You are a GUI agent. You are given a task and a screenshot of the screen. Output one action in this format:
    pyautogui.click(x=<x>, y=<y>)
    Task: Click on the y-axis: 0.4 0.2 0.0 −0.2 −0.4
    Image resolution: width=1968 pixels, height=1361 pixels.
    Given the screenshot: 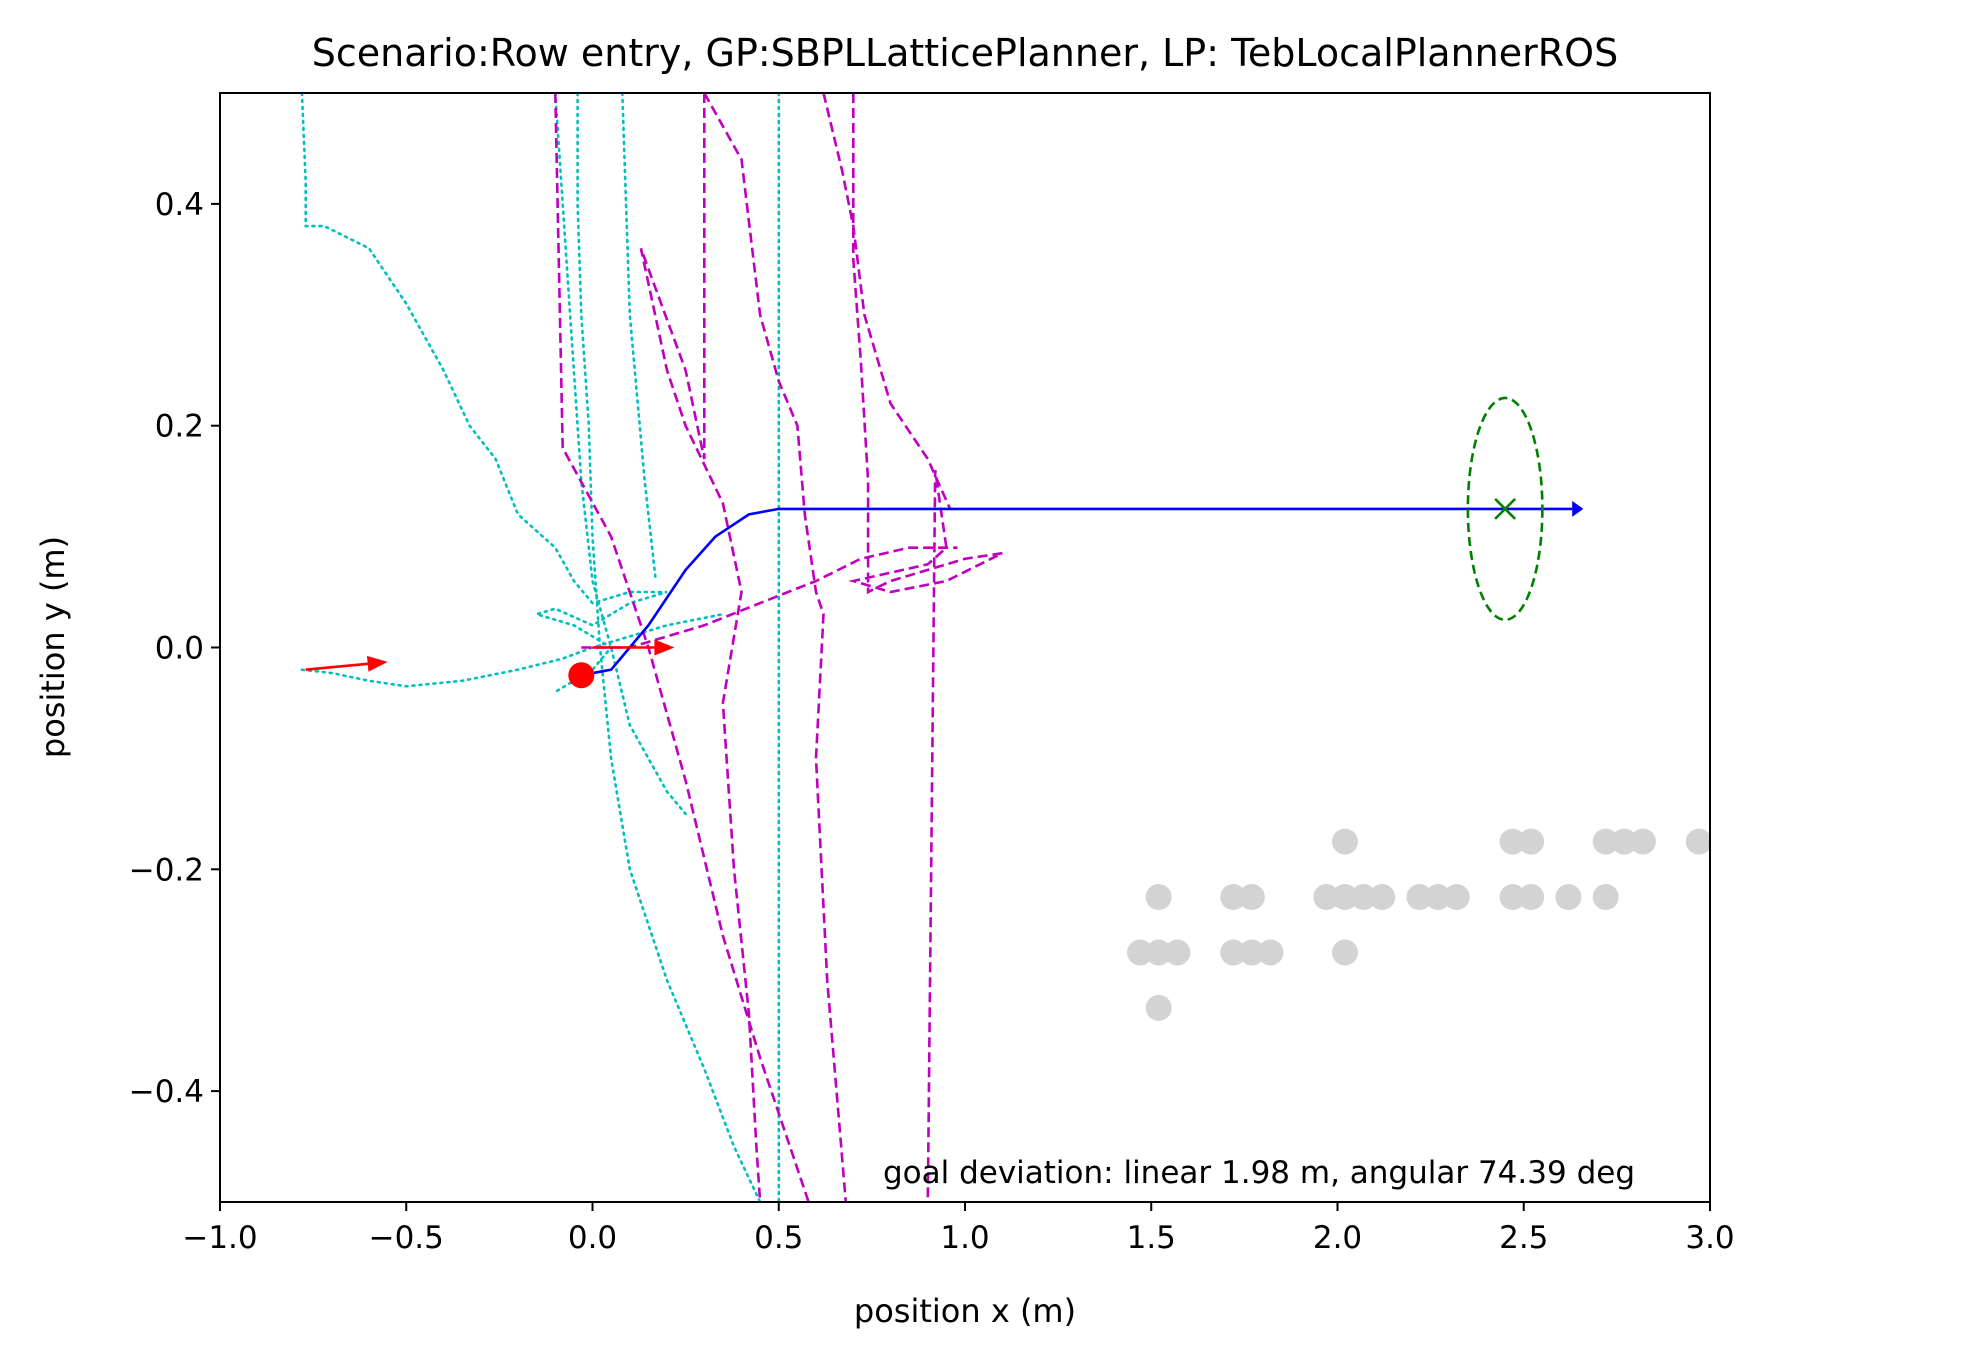 What is the action you would take?
    pyautogui.click(x=174, y=648)
    